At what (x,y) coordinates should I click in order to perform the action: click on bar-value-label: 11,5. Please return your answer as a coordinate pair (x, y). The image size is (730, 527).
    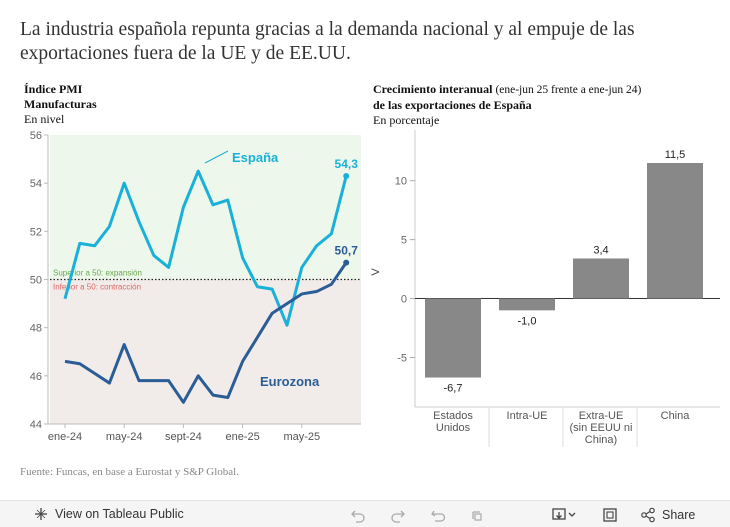
    Looking at the image, I should click on (675, 155).